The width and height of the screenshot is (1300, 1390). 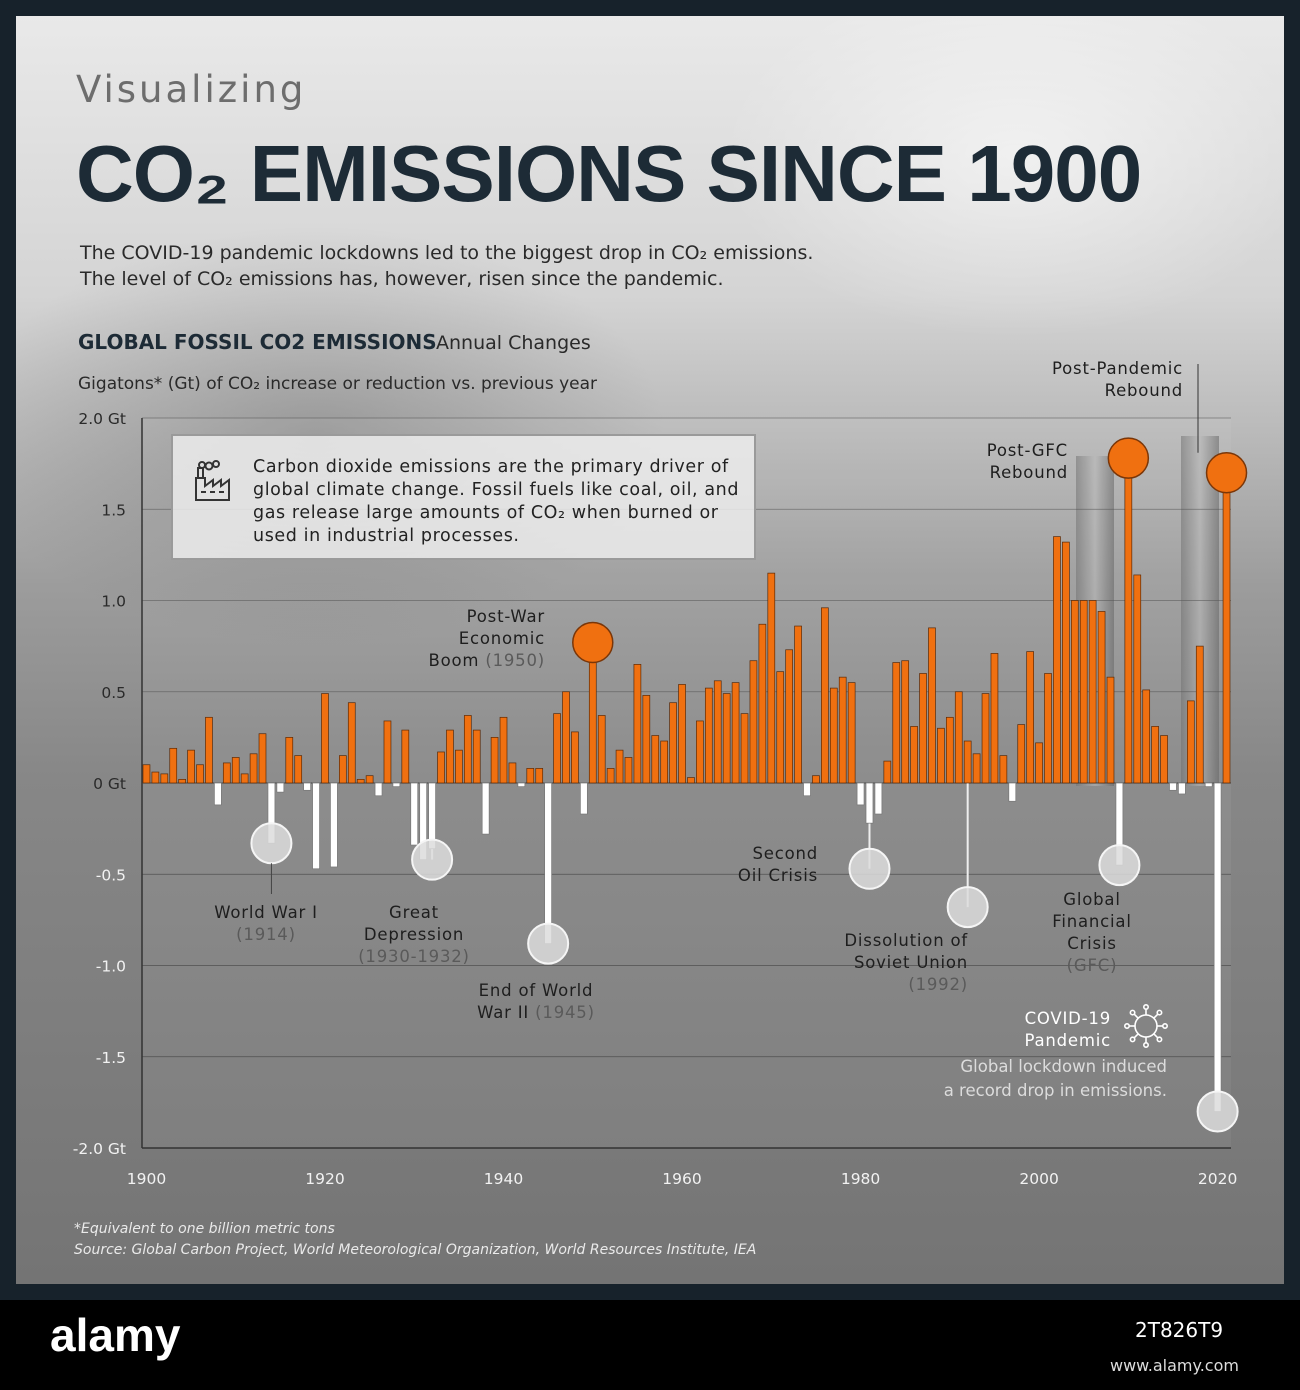 I want to click on annotation-label: Post-Pandemic, so click(x=1117, y=368).